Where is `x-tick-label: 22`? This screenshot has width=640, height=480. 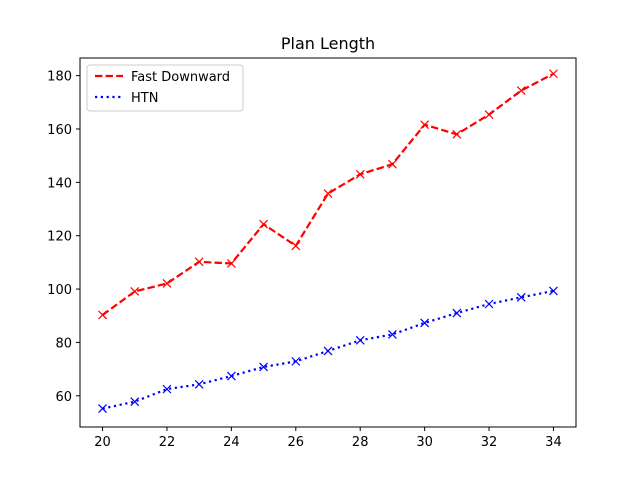 x-tick-label: 22 is located at coordinates (167, 442).